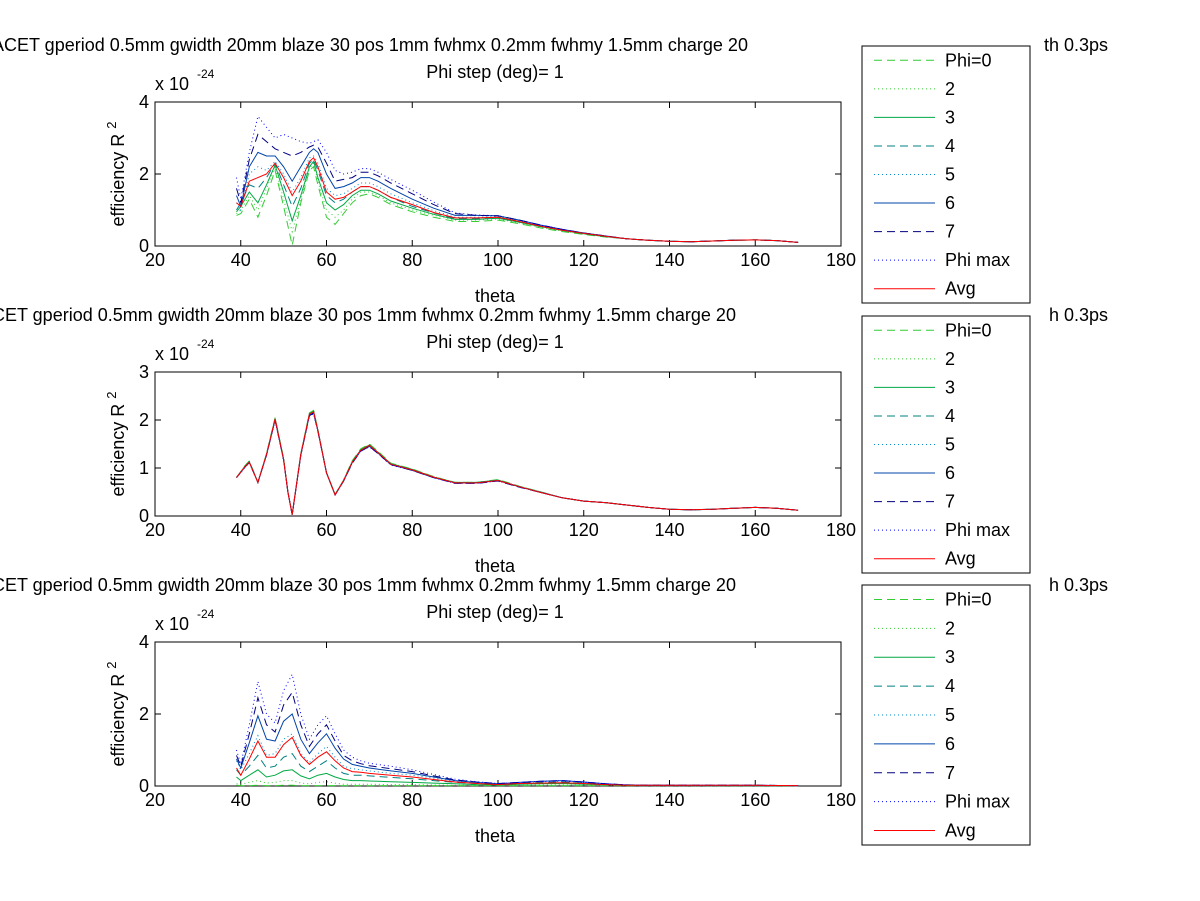 Image resolution: width=1200 pixels, height=901 pixels. I want to click on y-tick-label: 1, so click(144, 468).